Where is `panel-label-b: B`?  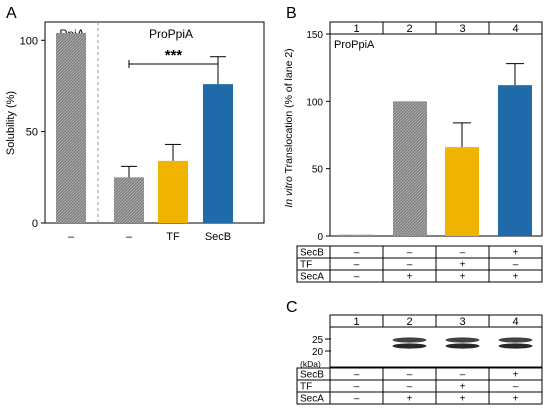
panel-label-b: B is located at coordinates (291, 13).